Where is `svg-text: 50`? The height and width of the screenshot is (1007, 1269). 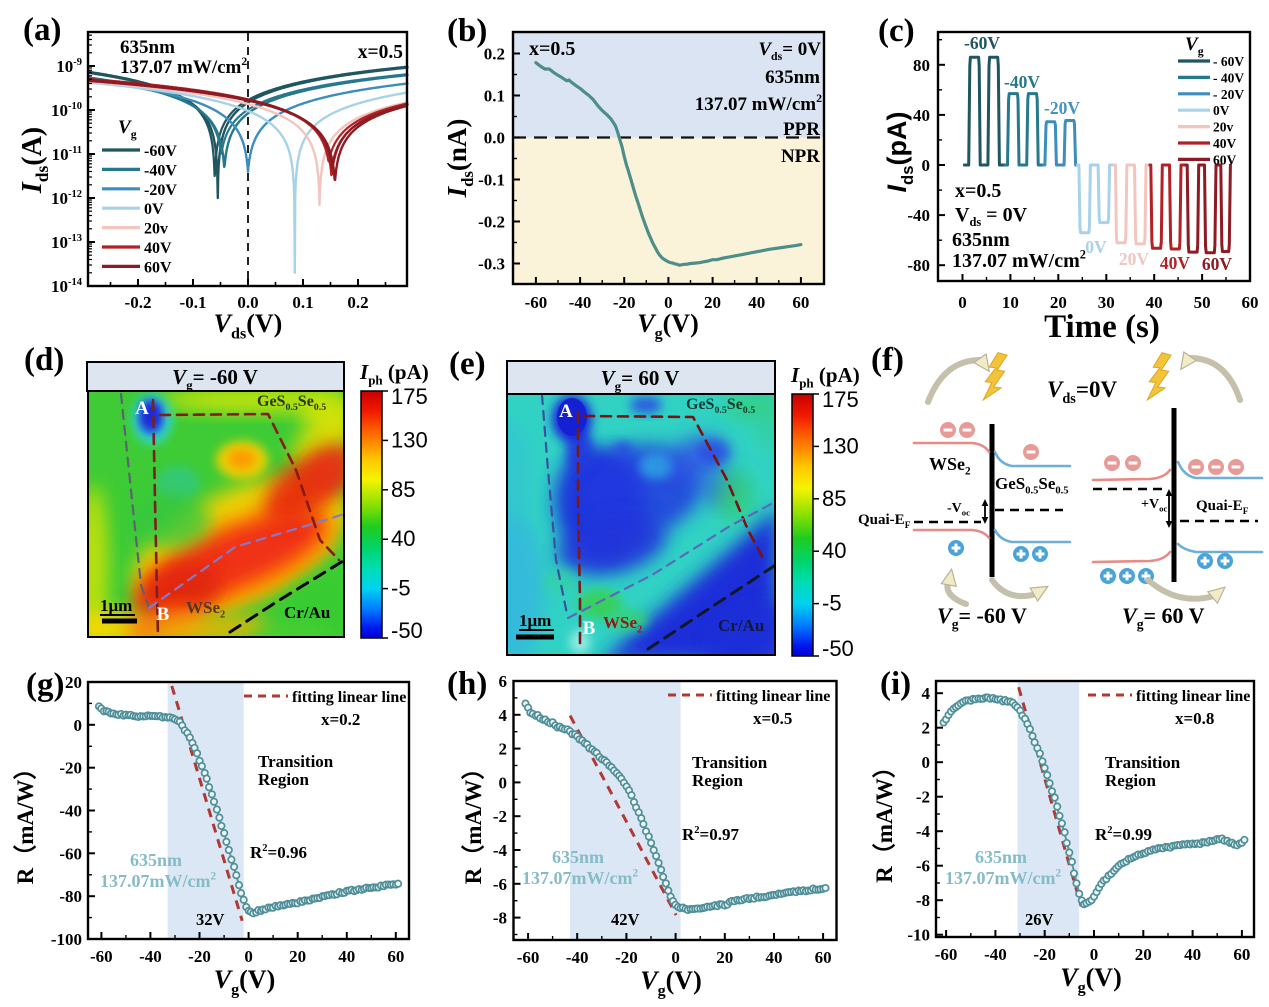
svg-text: 50 is located at coordinates (1202, 302).